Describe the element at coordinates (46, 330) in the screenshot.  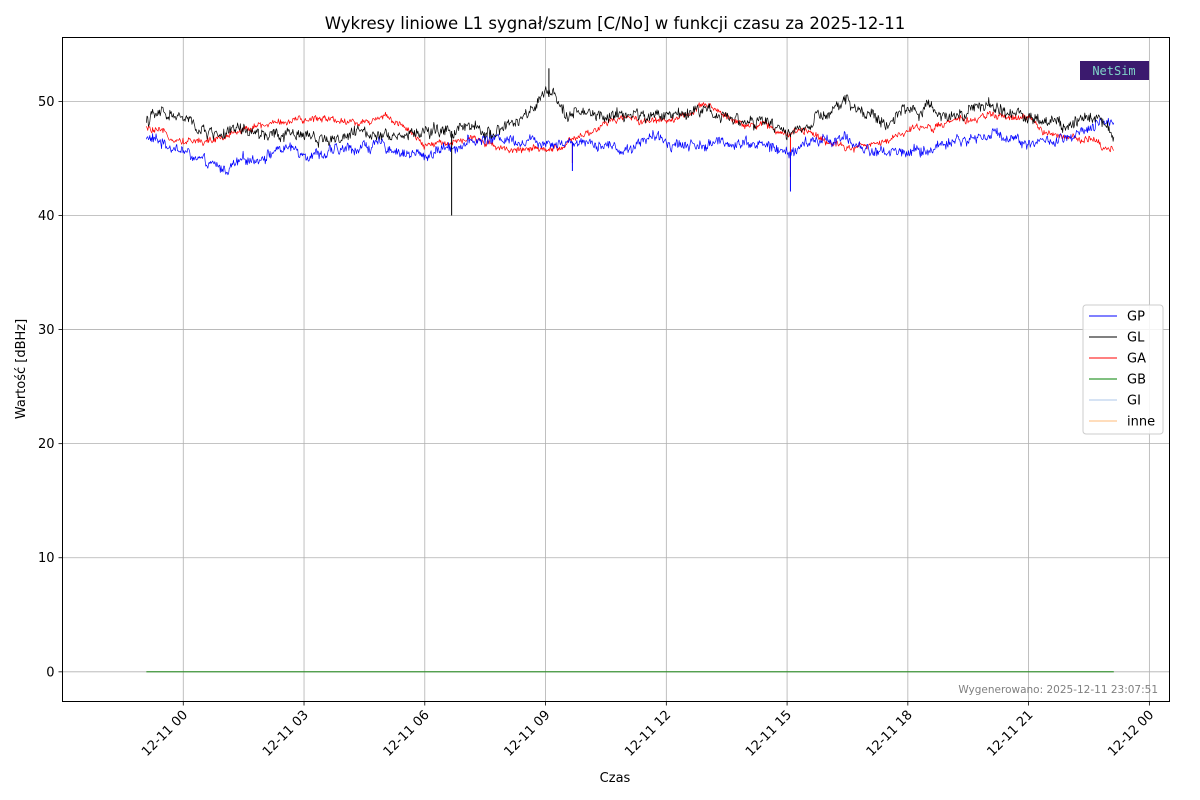
I see `y-tick-label: 30` at that location.